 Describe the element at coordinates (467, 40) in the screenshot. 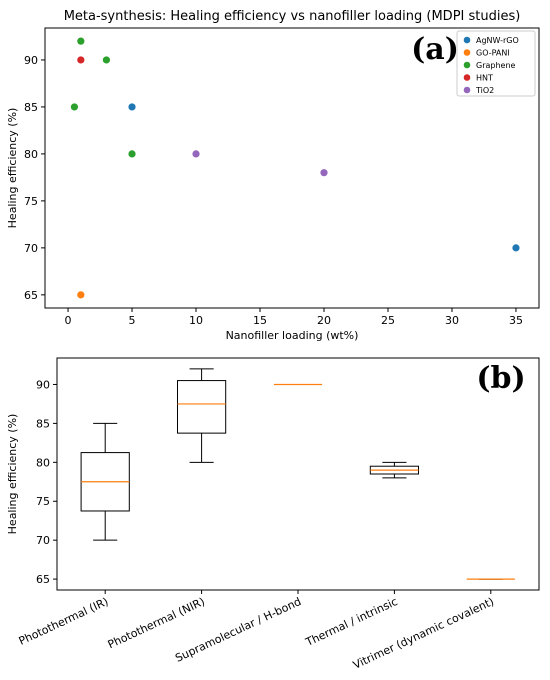

I see `legend-marker-agnw-rgo` at that location.